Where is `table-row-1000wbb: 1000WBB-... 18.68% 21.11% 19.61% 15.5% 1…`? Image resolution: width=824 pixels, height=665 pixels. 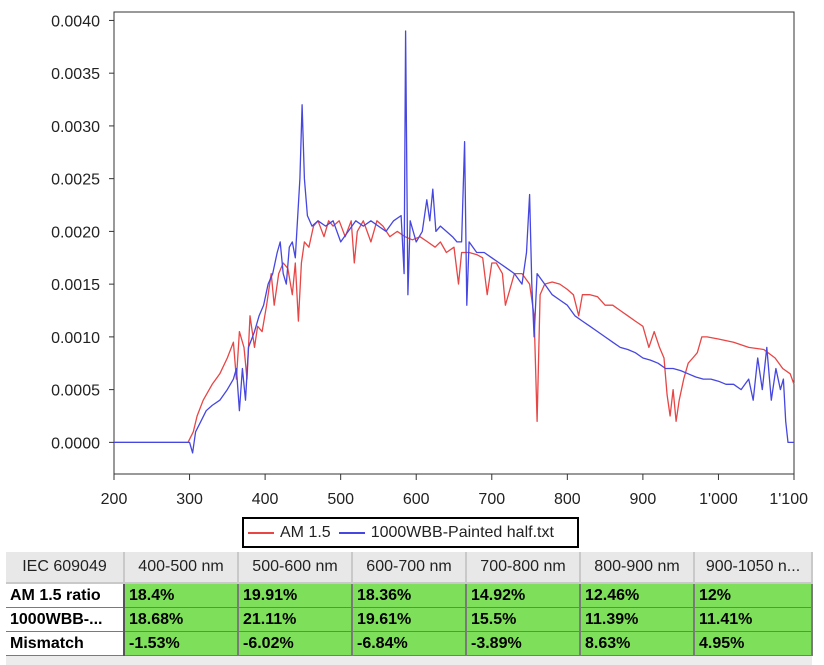
table-row-1000wbb: 1000WBB-... 18.68% 21.11% 19.61% 15.5% 1… is located at coordinates (409, 619).